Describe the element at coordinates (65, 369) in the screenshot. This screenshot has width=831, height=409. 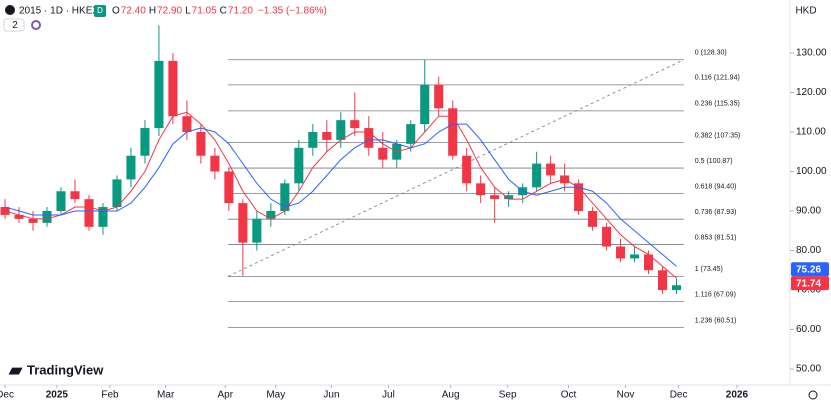
I see `brand-name: TradingView` at that location.